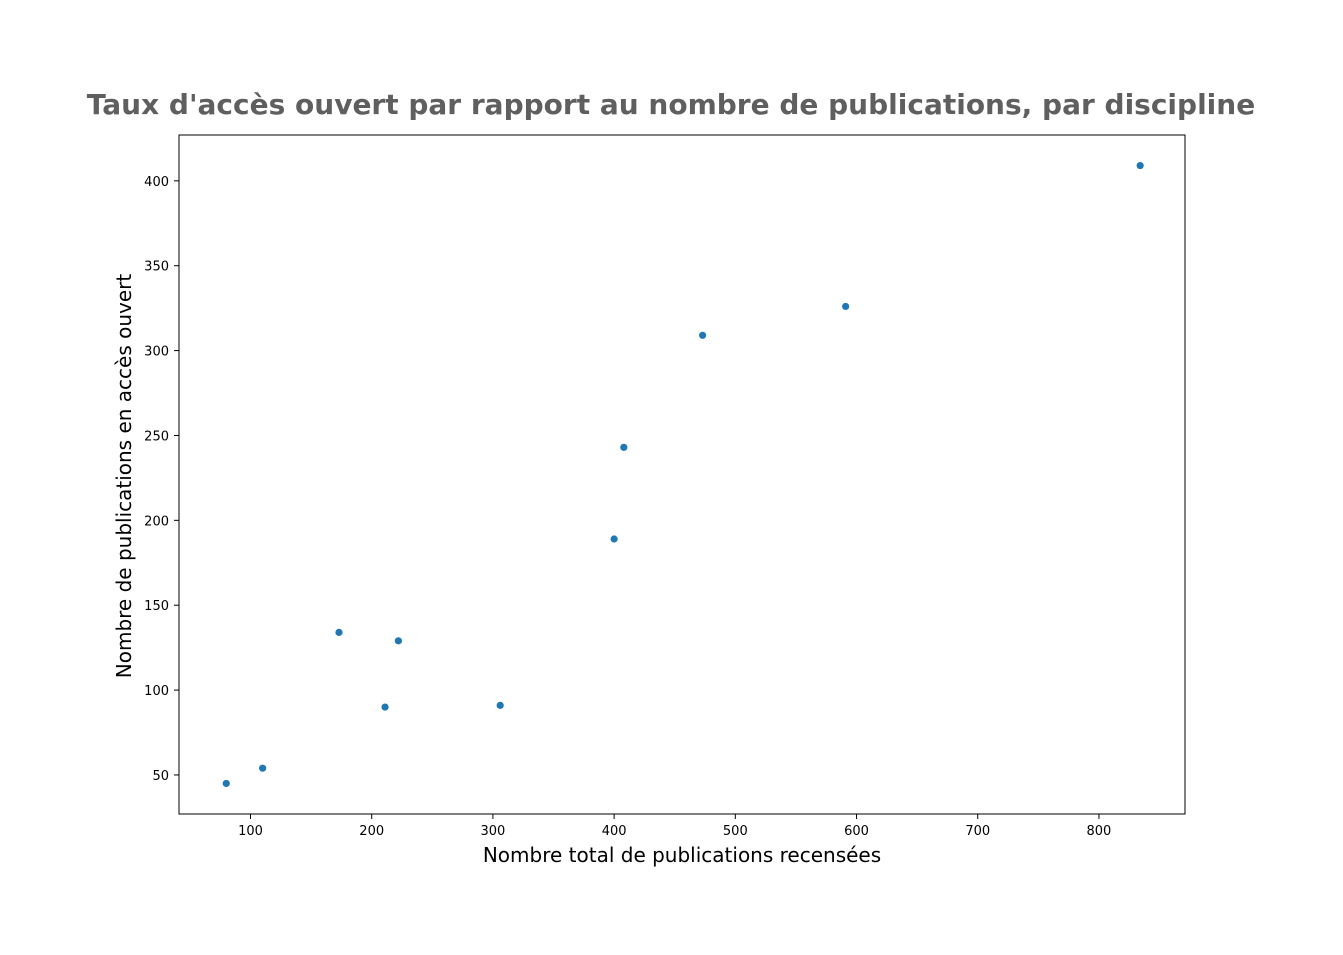  Describe the element at coordinates (161, 479) in the screenshot. I see `y-axis-ticks: 50 100 150 200 250 300 350 400` at that location.